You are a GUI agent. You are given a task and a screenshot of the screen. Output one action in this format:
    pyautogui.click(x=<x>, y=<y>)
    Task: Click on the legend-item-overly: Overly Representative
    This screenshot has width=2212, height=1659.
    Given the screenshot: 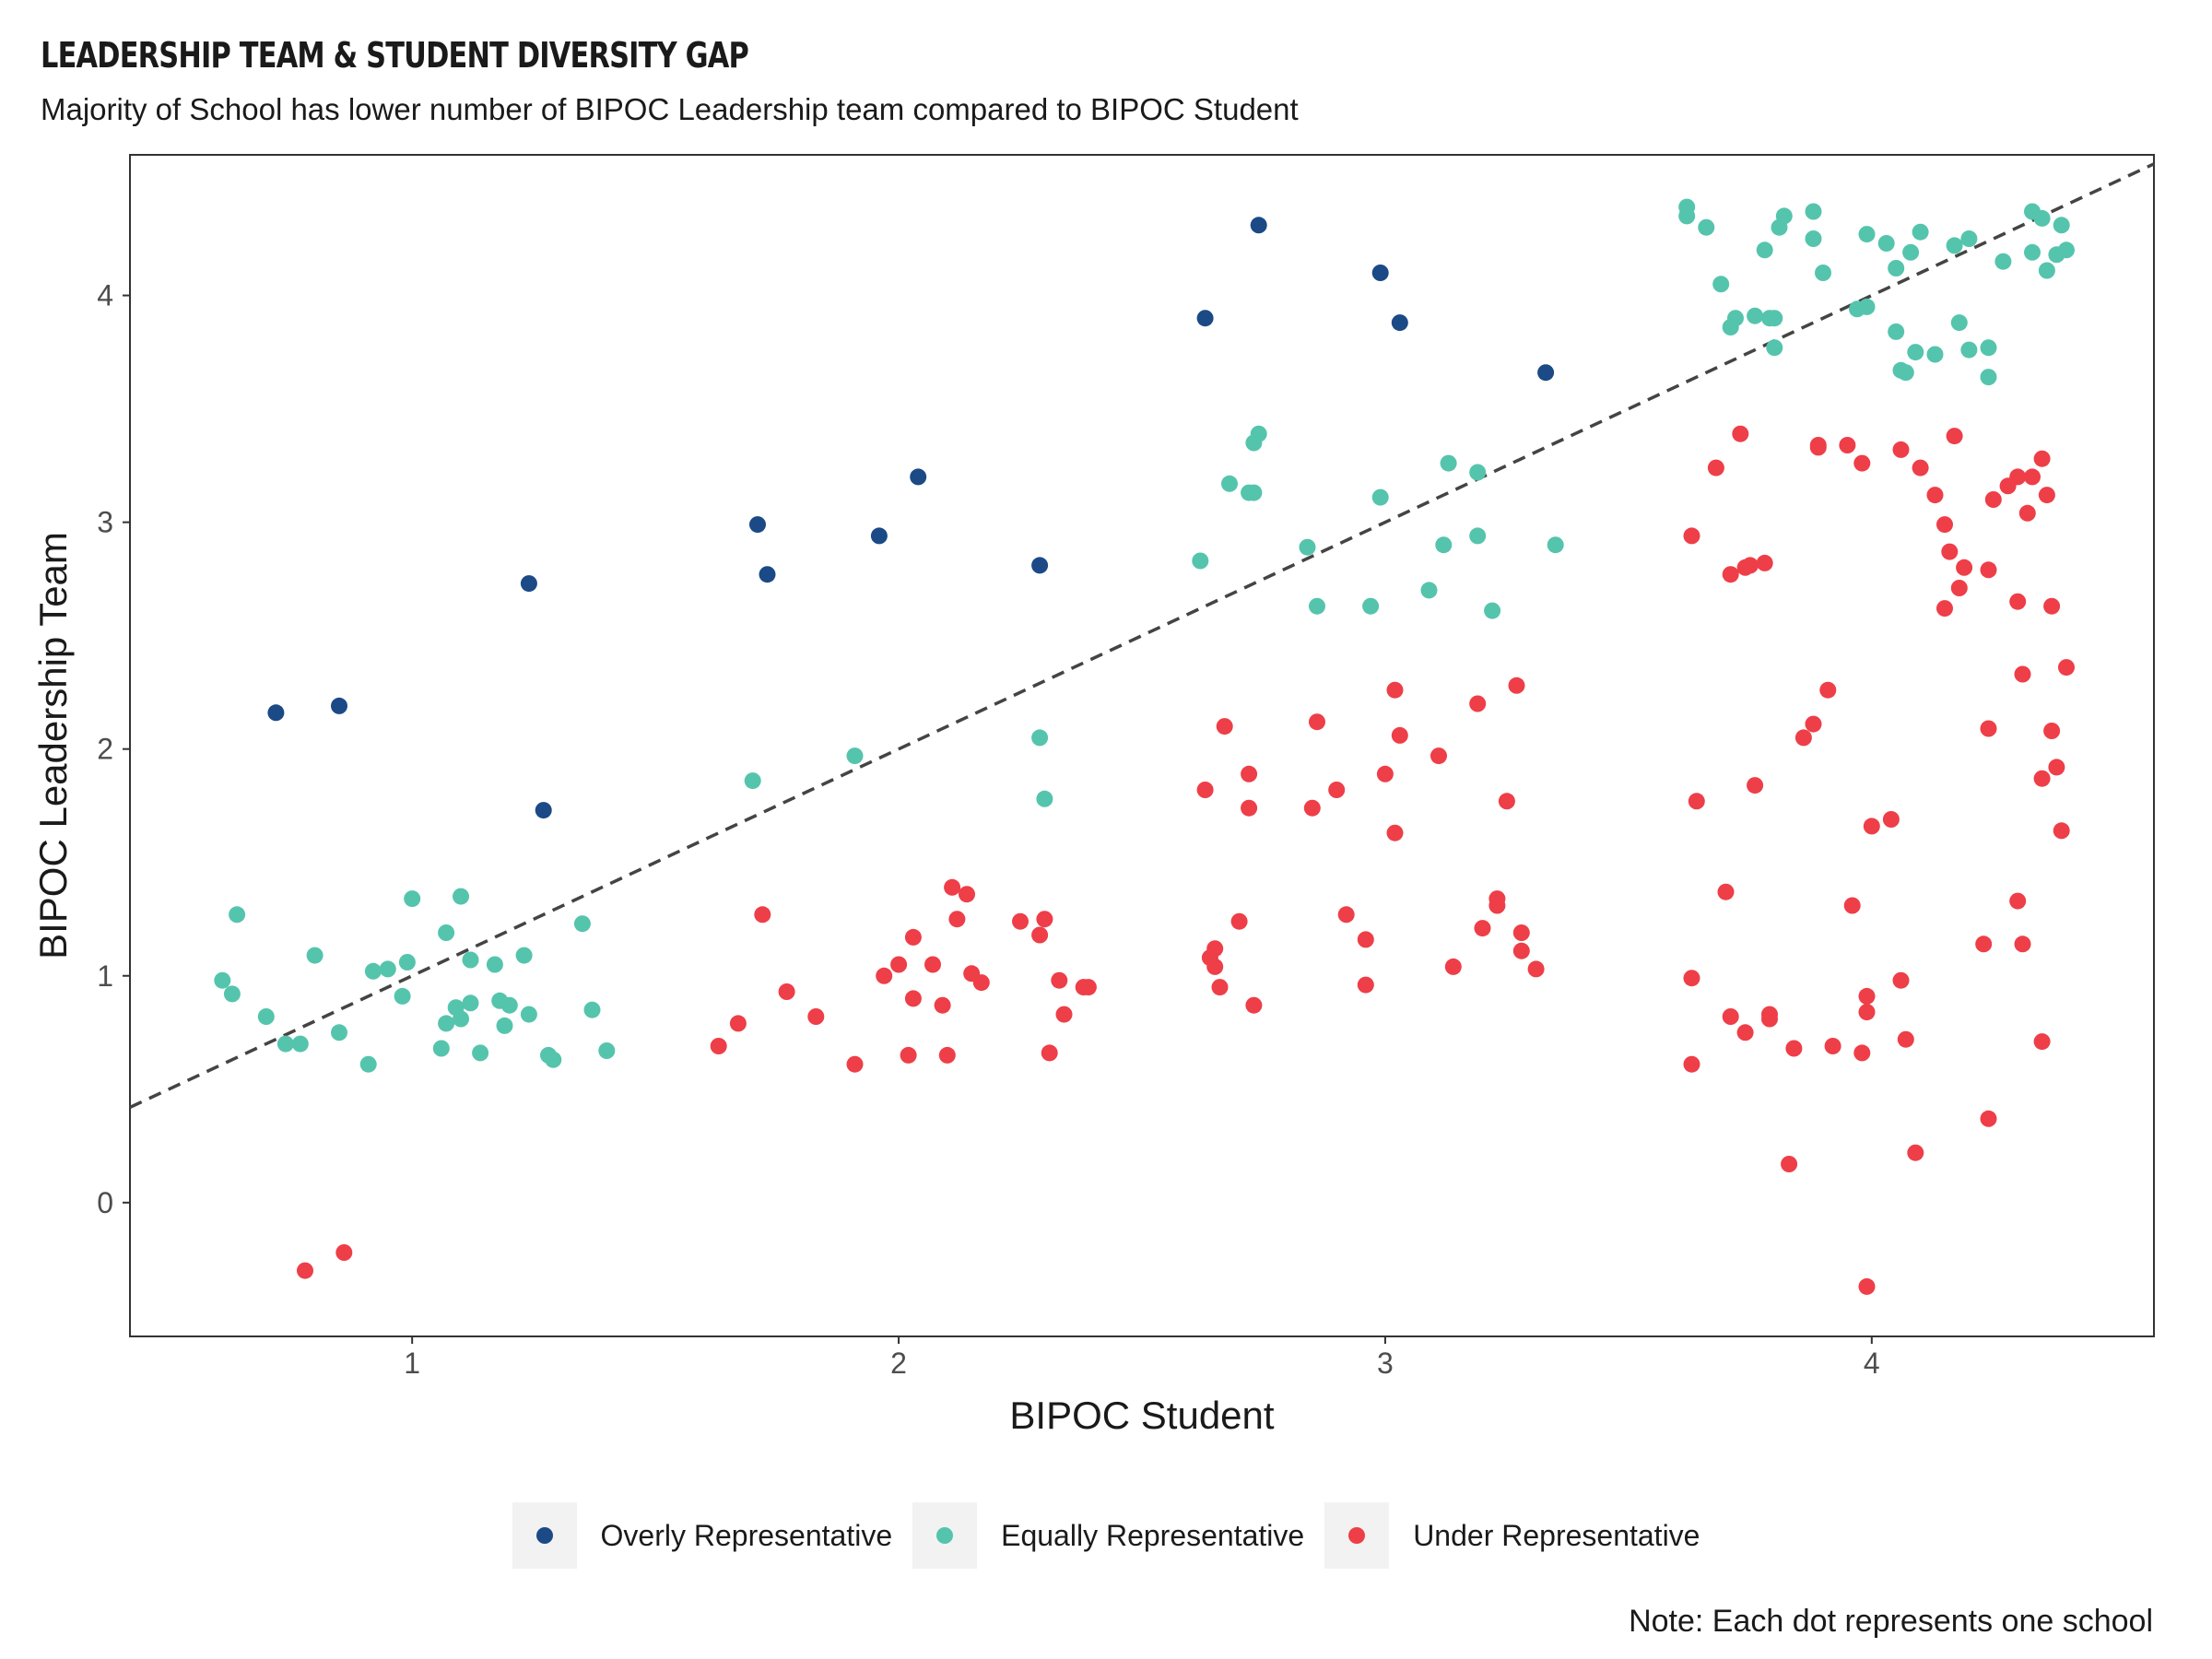 What is the action you would take?
    pyautogui.click(x=702, y=1535)
    